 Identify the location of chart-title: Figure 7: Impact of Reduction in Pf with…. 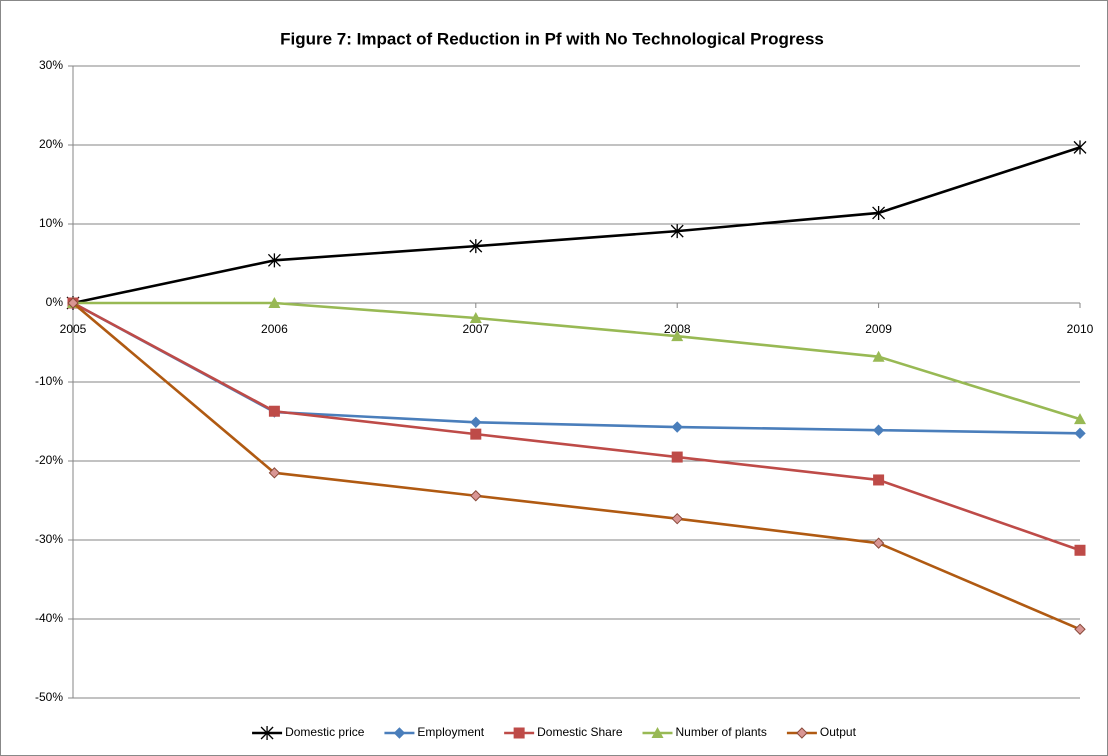
(552, 38).